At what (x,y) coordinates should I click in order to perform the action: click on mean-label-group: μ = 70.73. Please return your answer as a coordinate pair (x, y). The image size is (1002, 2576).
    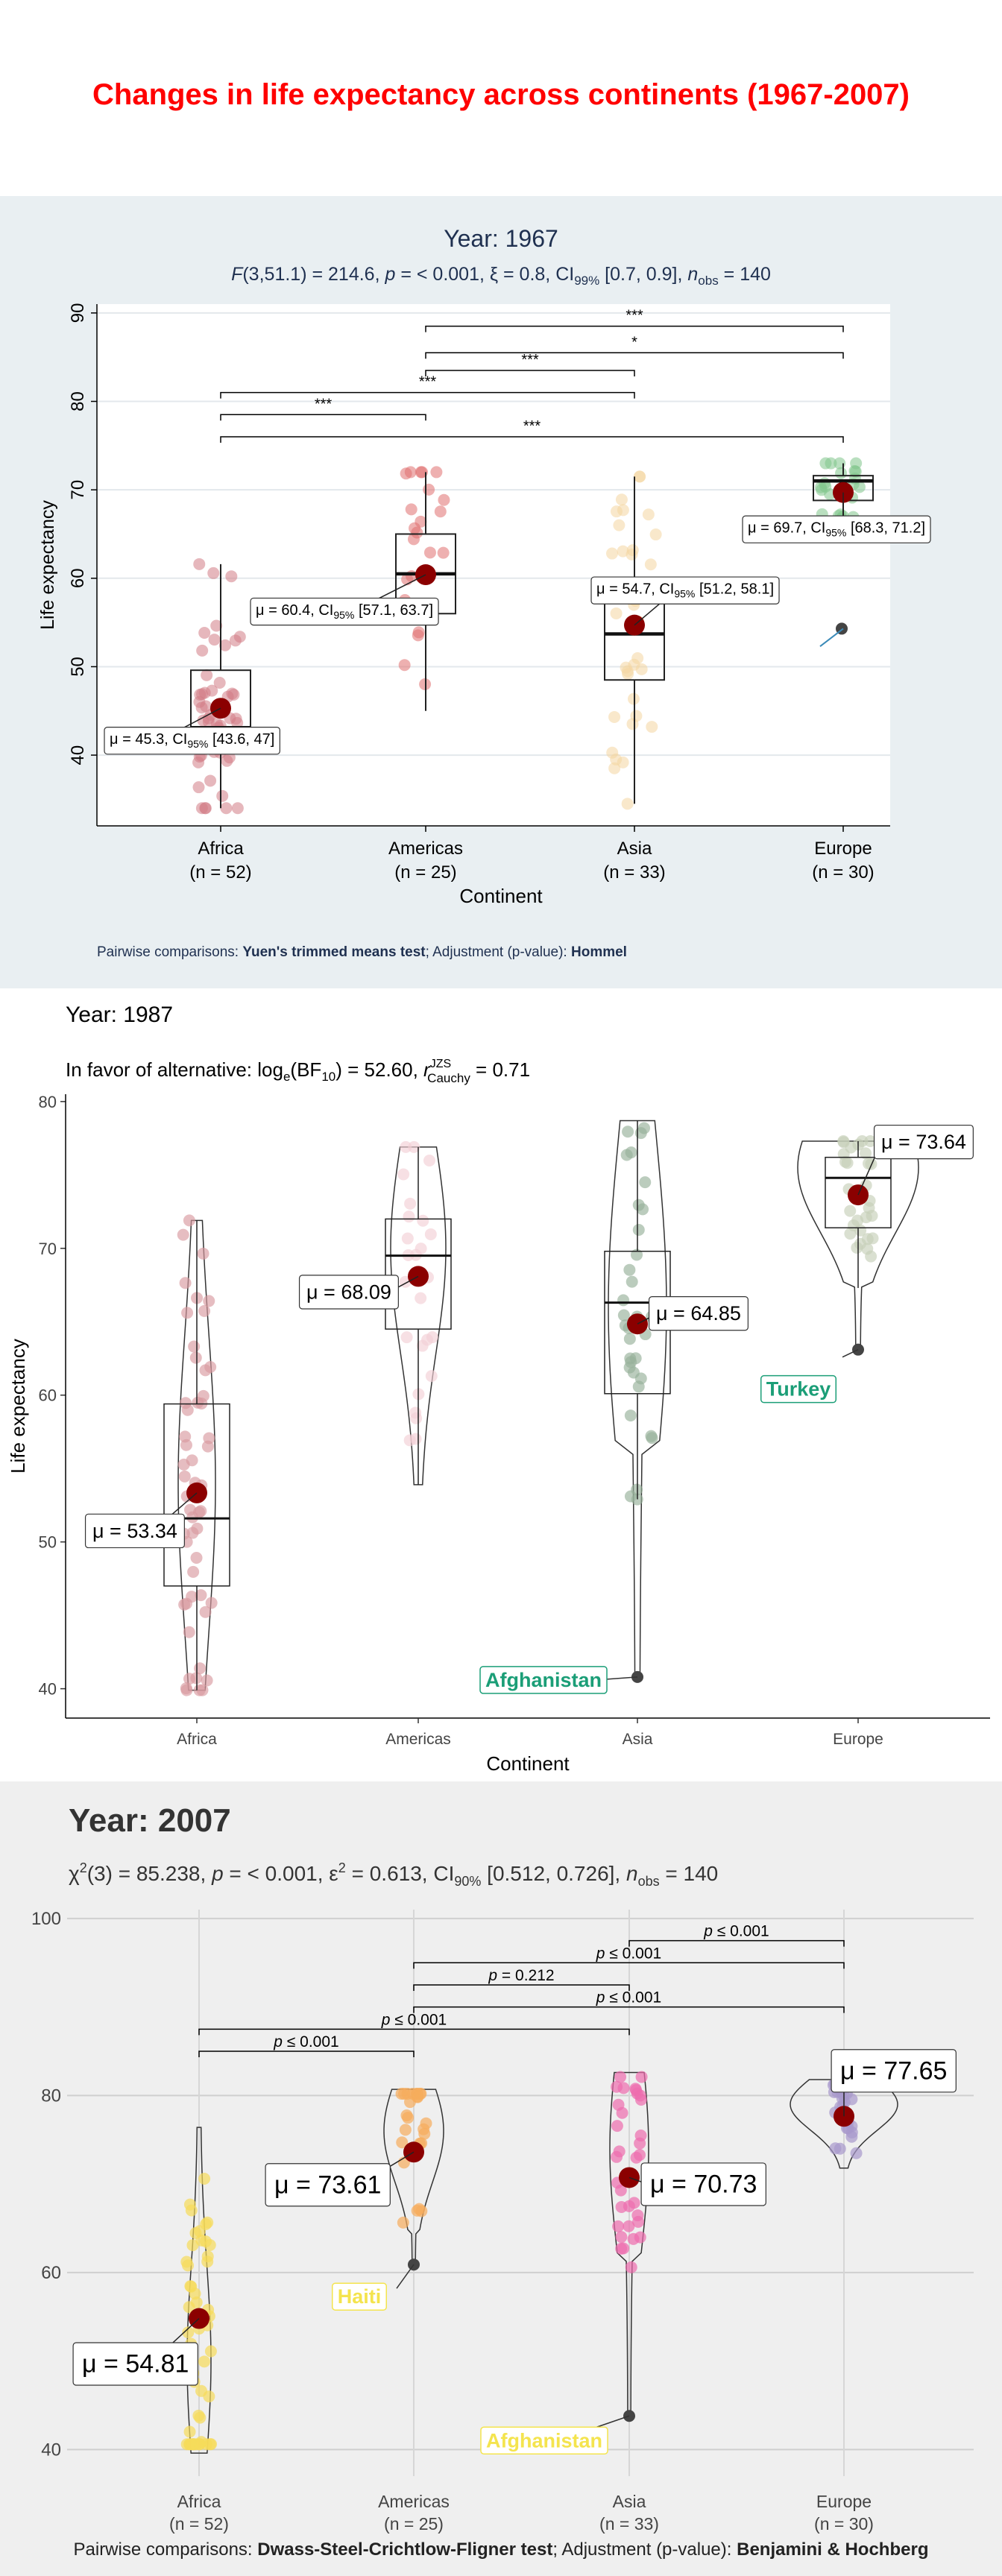
    Looking at the image, I should click on (703, 2184).